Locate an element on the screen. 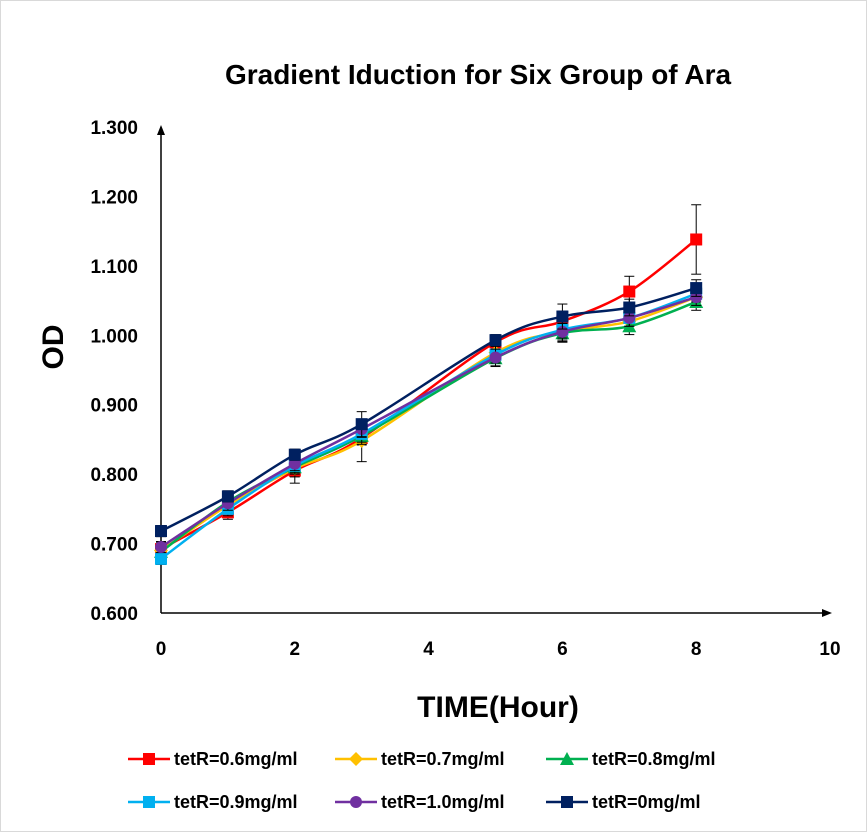  y-tick-label: 1.200 is located at coordinates (114, 197).